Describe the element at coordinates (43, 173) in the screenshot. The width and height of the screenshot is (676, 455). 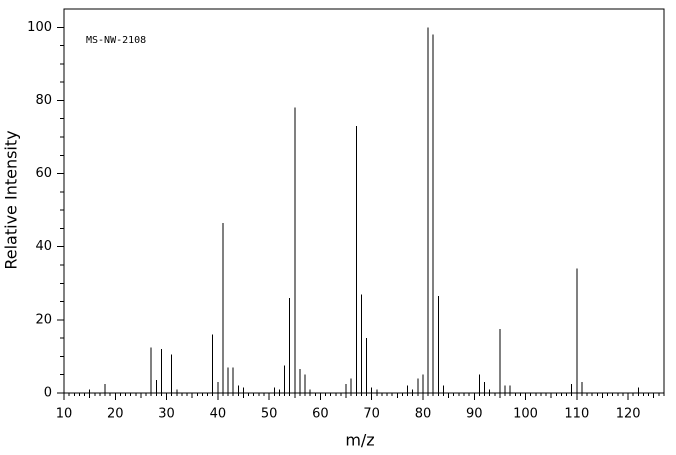
I see `y-tick-label: 60` at that location.